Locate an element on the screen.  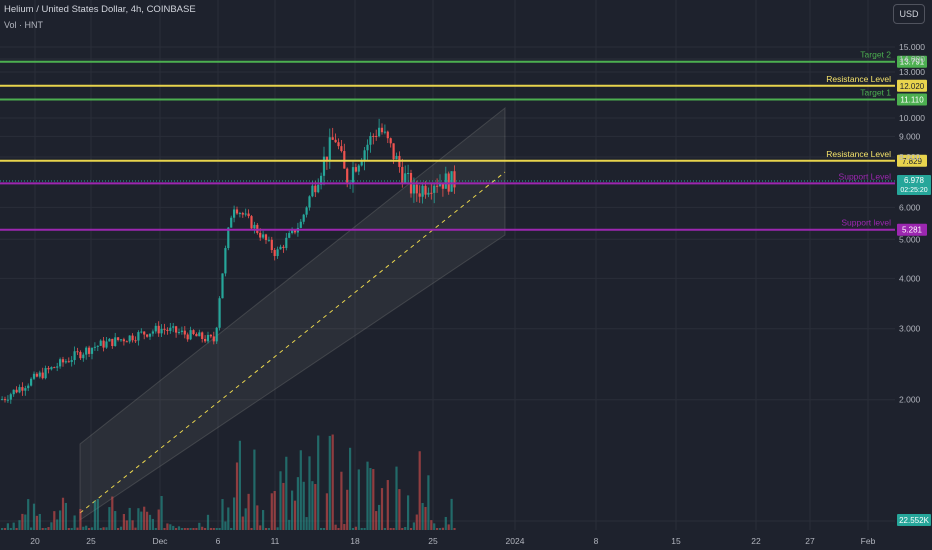
y-tick-label: 10.000 is located at coordinates (912, 118).